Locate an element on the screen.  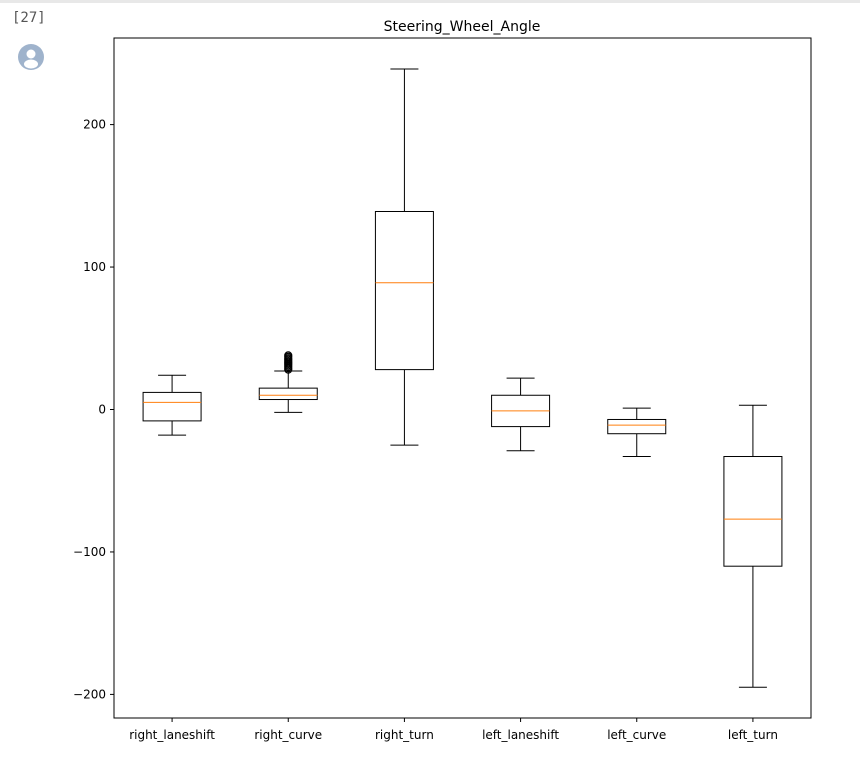
y-axis: 200 100 0 −100 −200 is located at coordinates (93, 409).